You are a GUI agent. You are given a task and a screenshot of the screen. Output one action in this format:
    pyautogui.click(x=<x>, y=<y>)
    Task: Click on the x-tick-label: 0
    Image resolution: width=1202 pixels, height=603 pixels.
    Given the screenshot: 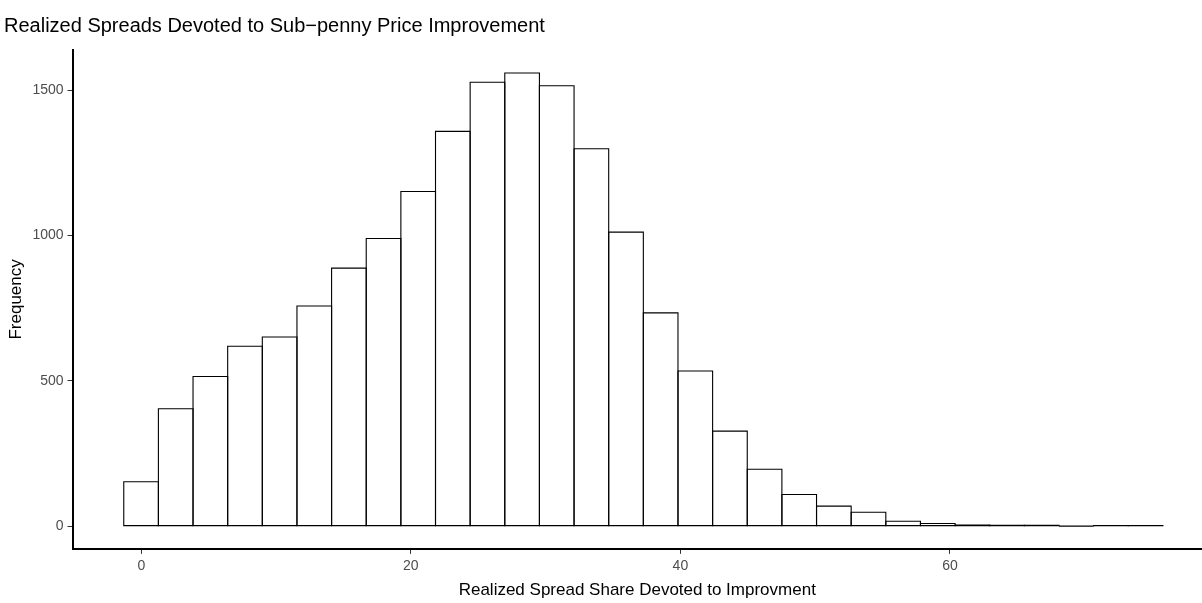 What is the action you would take?
    pyautogui.click(x=141, y=565)
    